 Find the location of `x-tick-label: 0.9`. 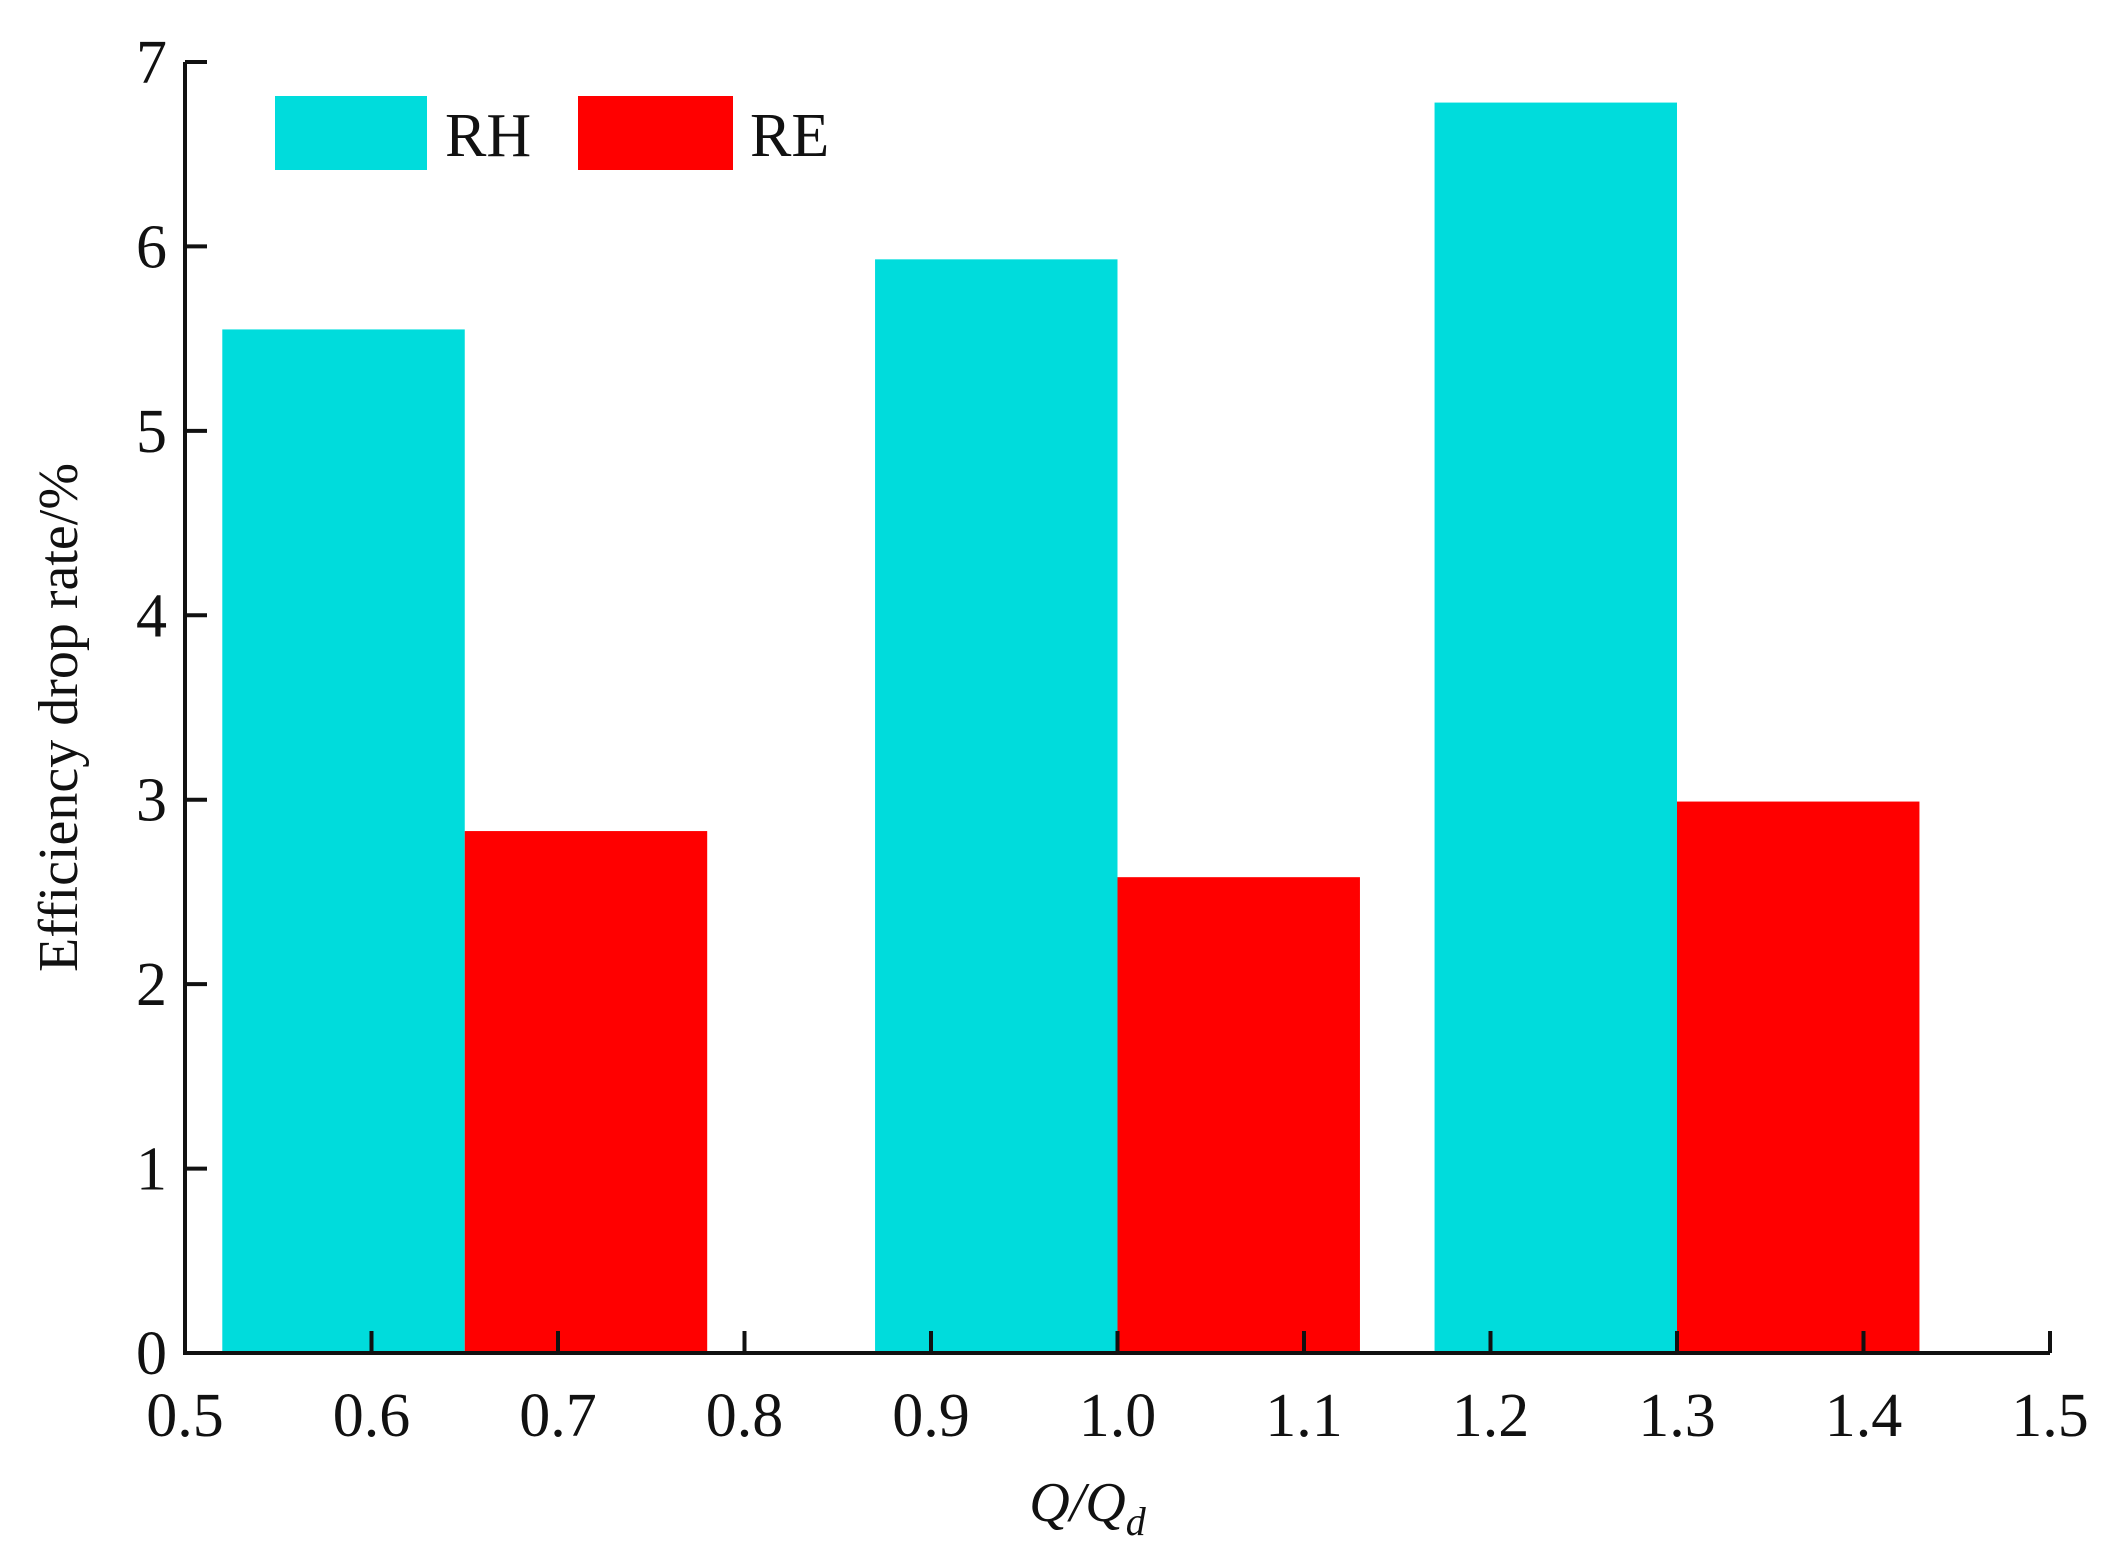

x-tick-label: 0.9 is located at coordinates (931, 1416).